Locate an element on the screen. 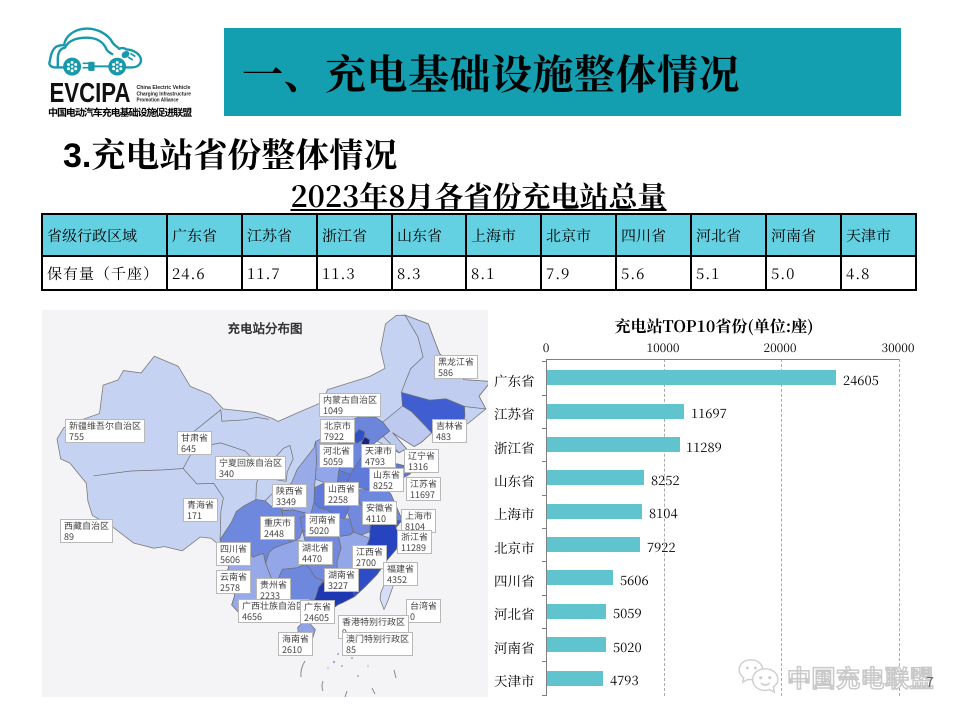 This screenshot has height=720, width=960. svg-text: Promotion Alliance is located at coordinates (158, 101).